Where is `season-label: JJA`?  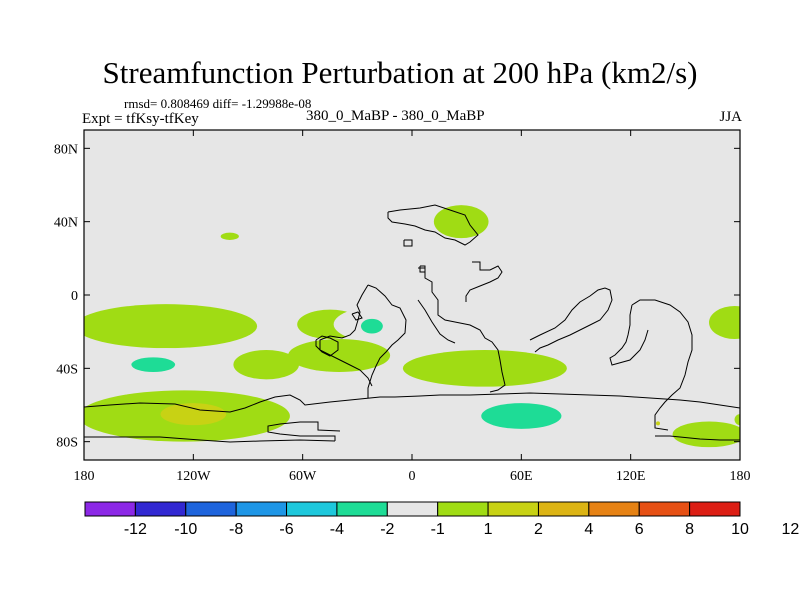
season-label: JJA is located at coordinates (730, 117).